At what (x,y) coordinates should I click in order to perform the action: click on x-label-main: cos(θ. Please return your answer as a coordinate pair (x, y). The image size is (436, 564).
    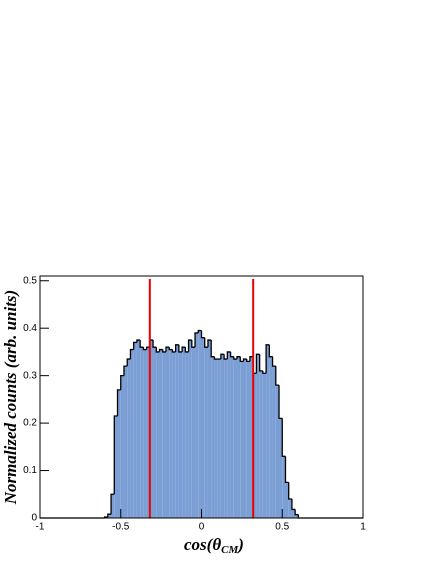
    Looking at the image, I should click on (202, 544).